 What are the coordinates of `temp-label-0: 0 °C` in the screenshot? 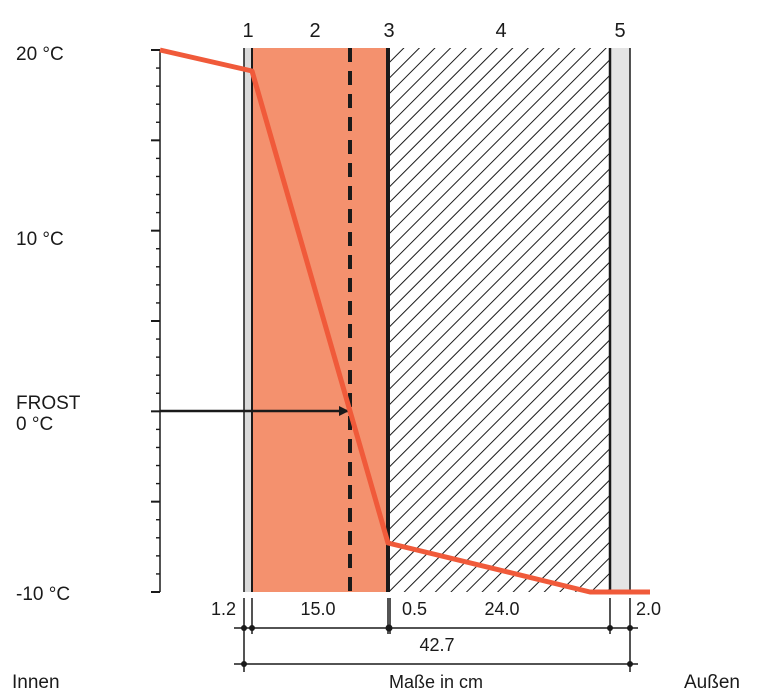 It's located at (34, 424).